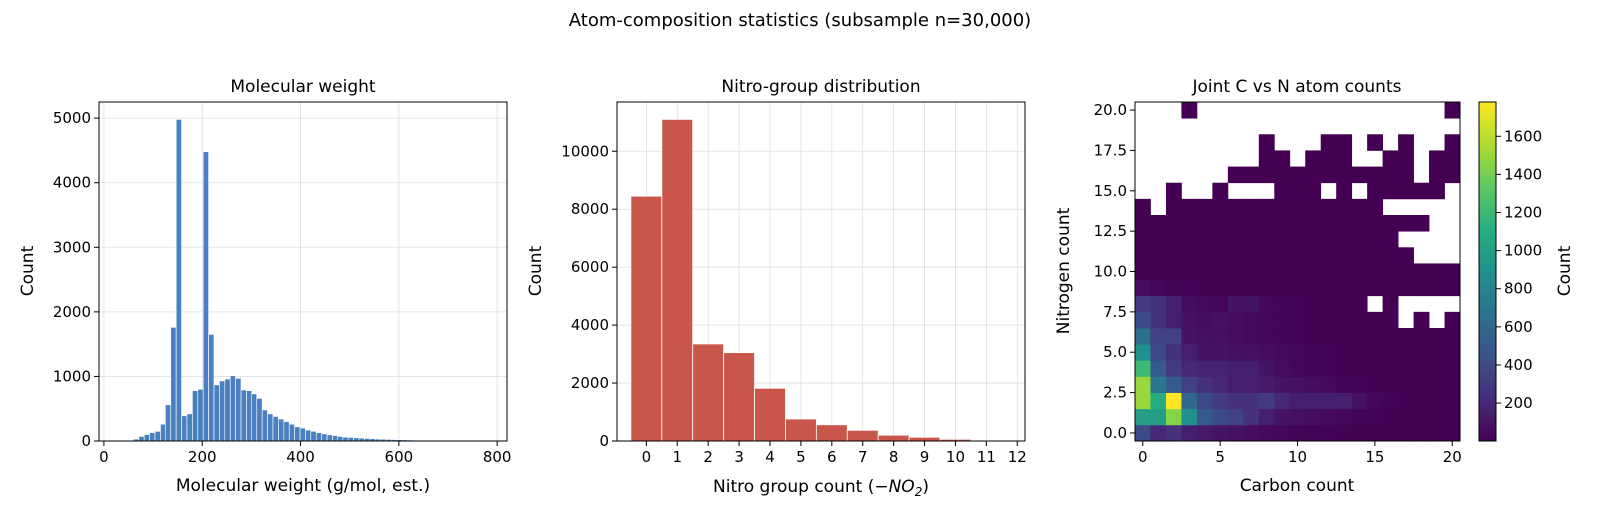 This screenshot has width=1600, height=517. Describe the element at coordinates (647, 457) in the screenshot. I see `nitro-xtick-label: 0` at that location.